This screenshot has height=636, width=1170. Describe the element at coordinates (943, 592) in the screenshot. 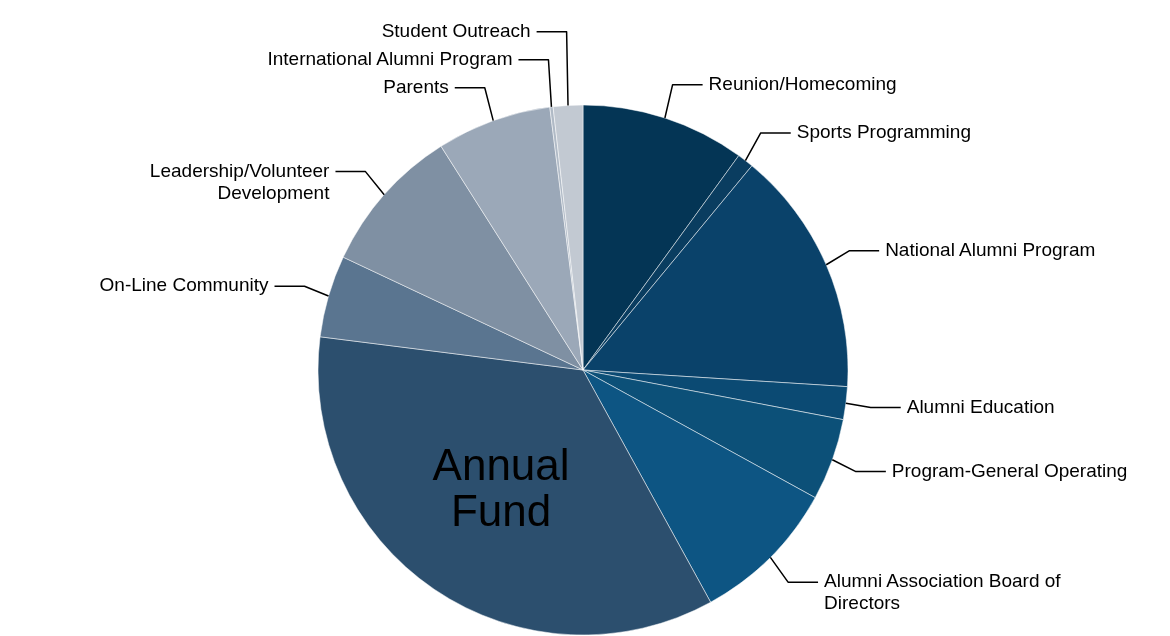

I see `slice-label: Alumni Association Board of Directors` at that location.